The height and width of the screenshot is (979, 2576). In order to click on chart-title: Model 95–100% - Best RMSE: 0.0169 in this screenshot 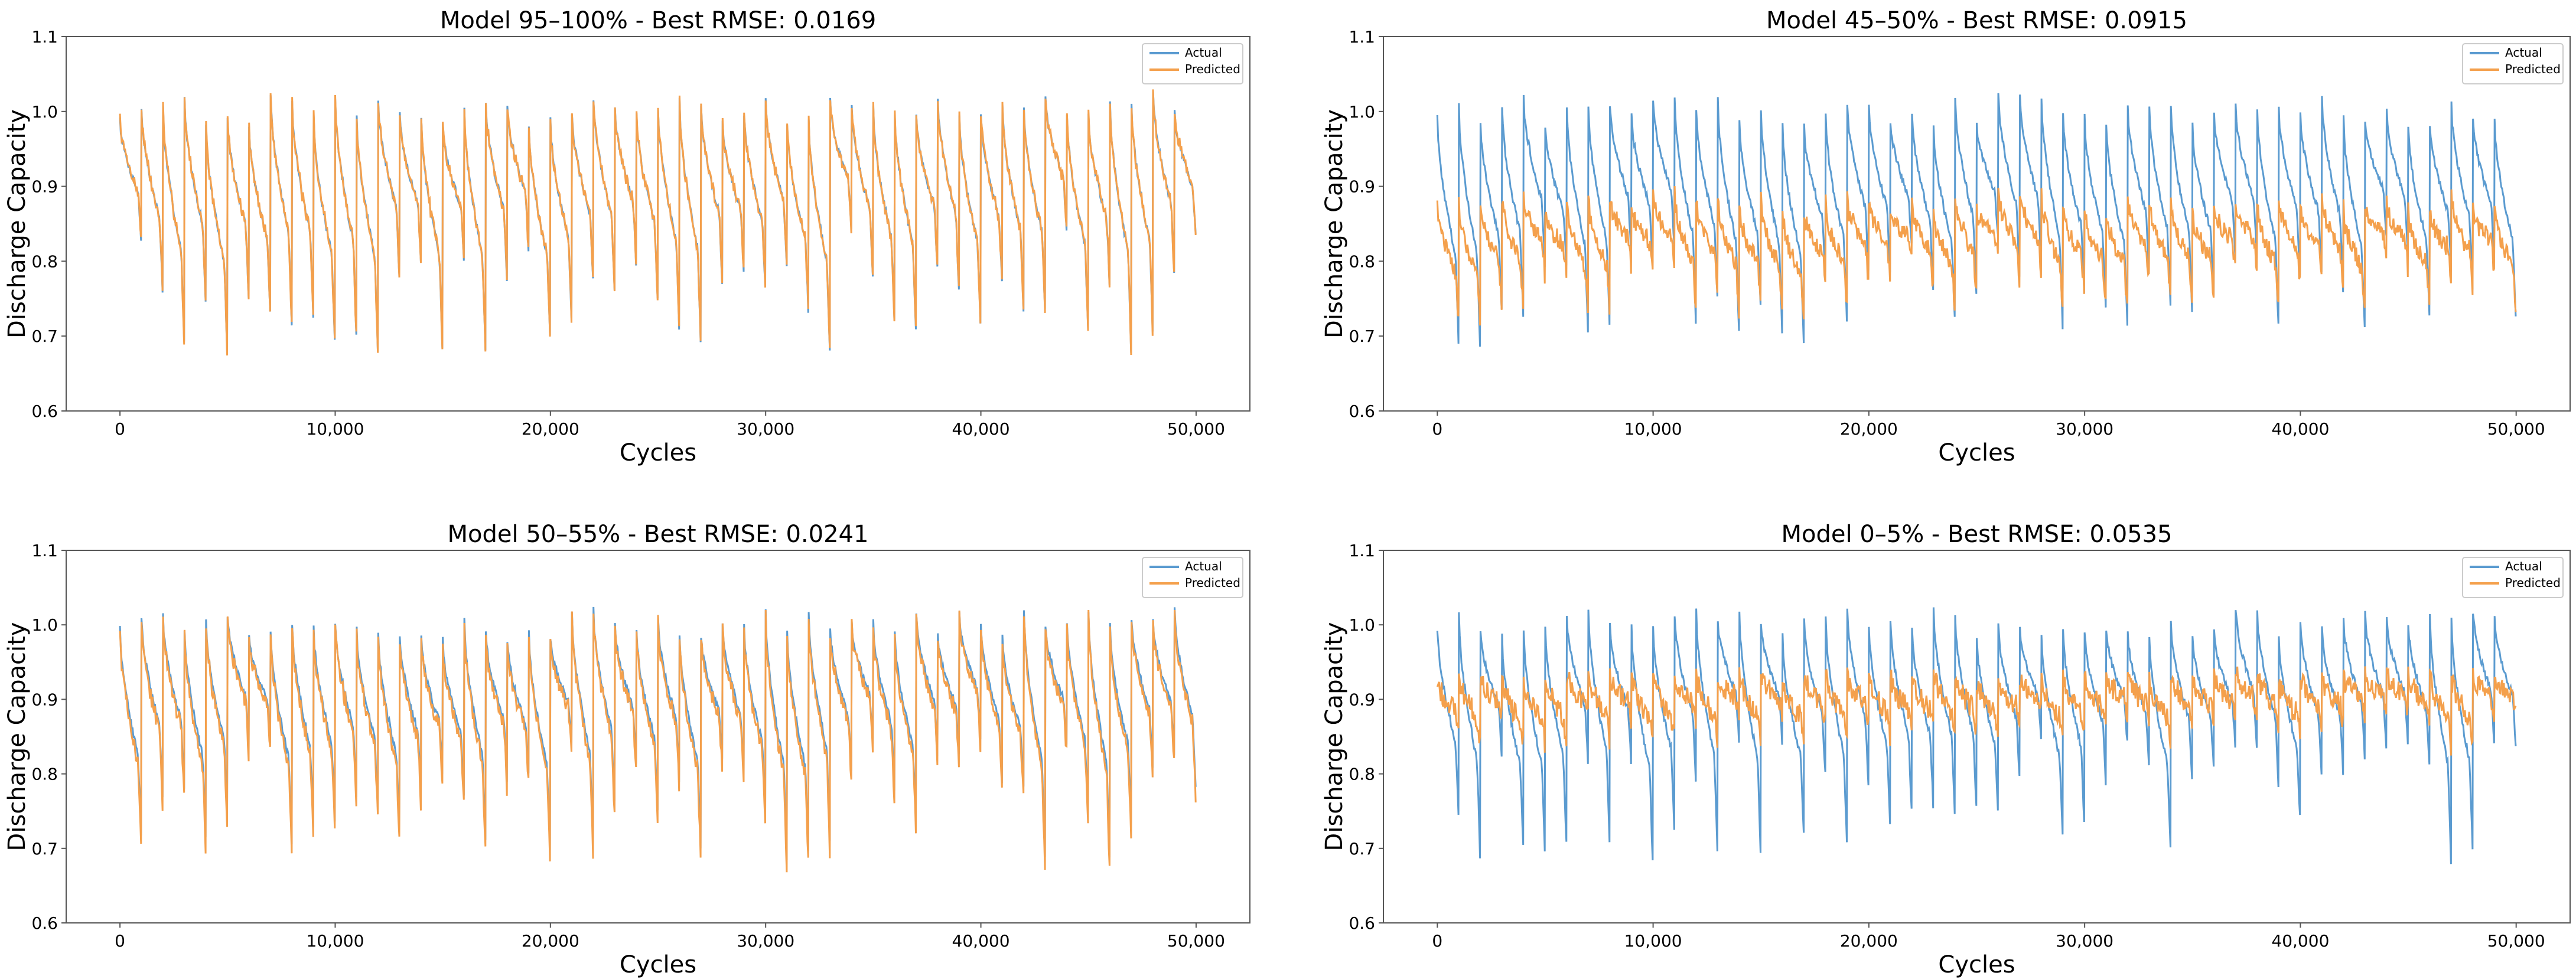, I will do `click(658, 20)`.